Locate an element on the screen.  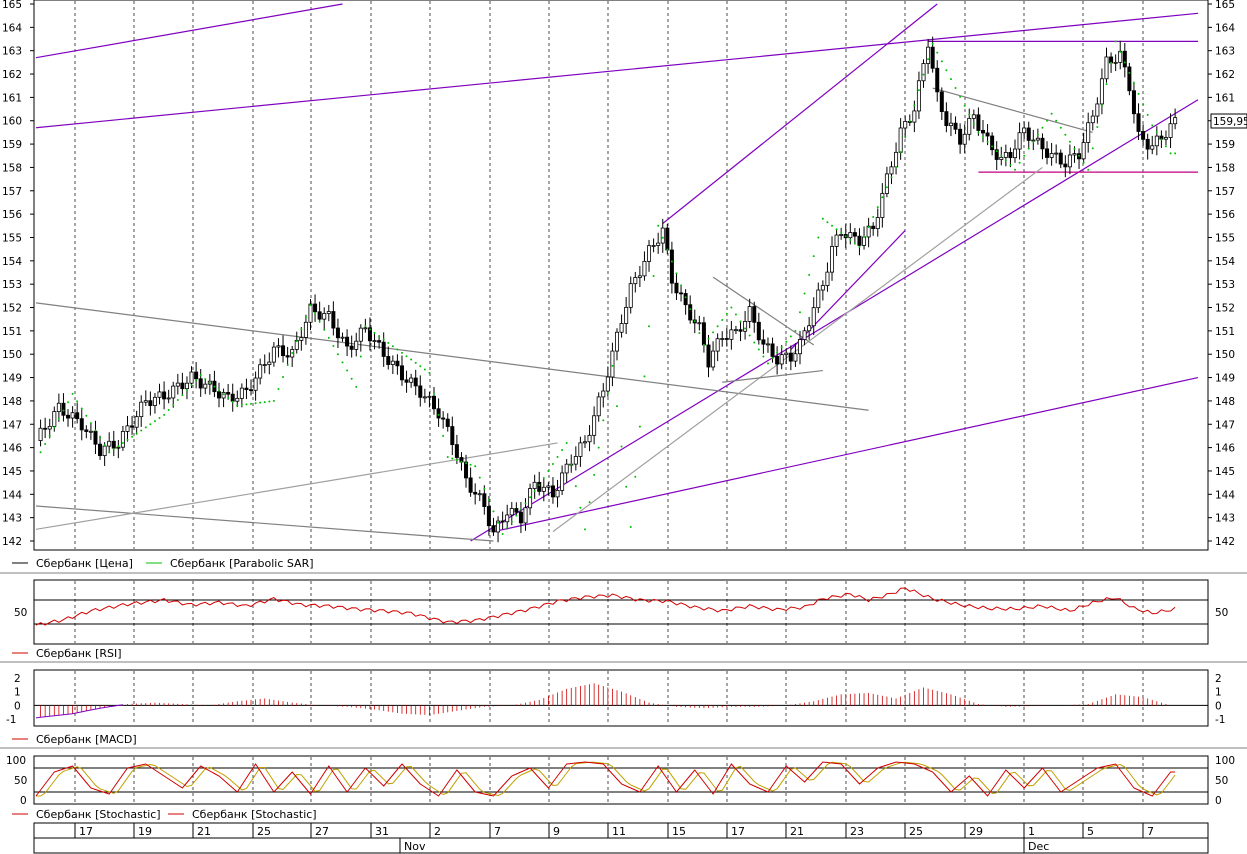
macd-tick-left: 2 is located at coordinates (17, 679).